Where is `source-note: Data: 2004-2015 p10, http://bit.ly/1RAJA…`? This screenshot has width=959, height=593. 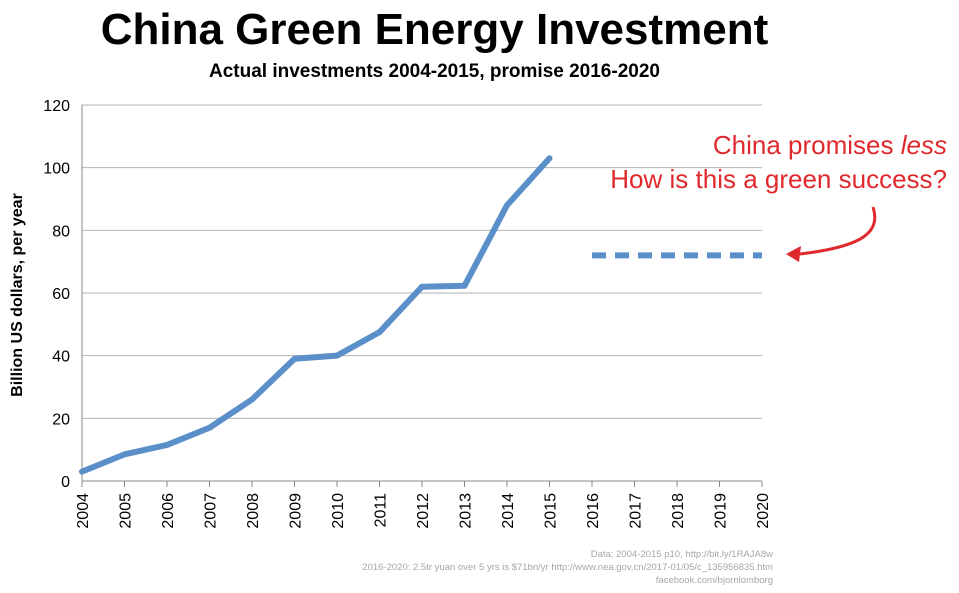 source-note: Data: 2004-2015 p10, http://bit.ly/1RAJA… is located at coordinates (567, 567).